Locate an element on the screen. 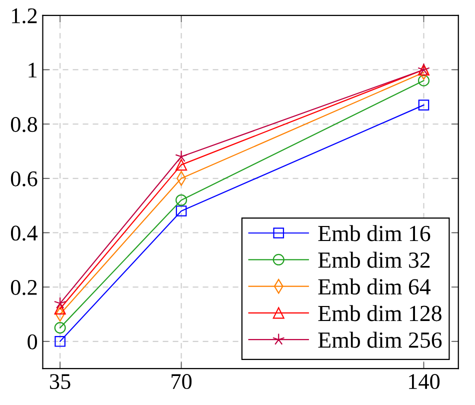  legend-label: Emb dim 128 is located at coordinates (380, 313).